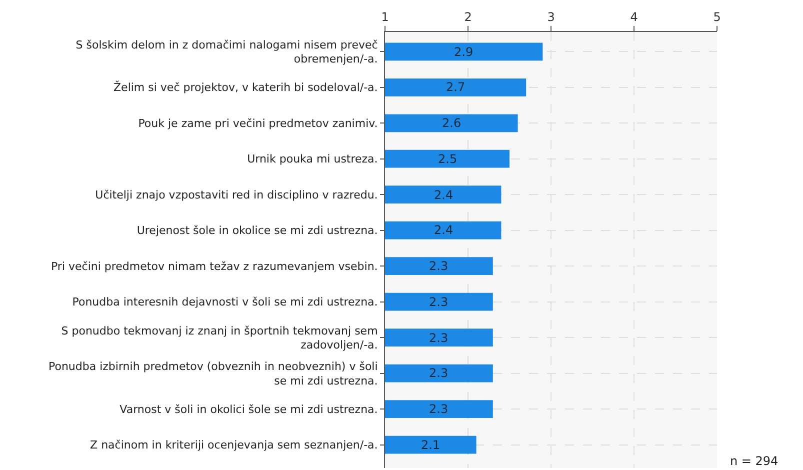 This screenshot has height=470, width=803. I want to click on x-tick-label: 4, so click(634, 17).